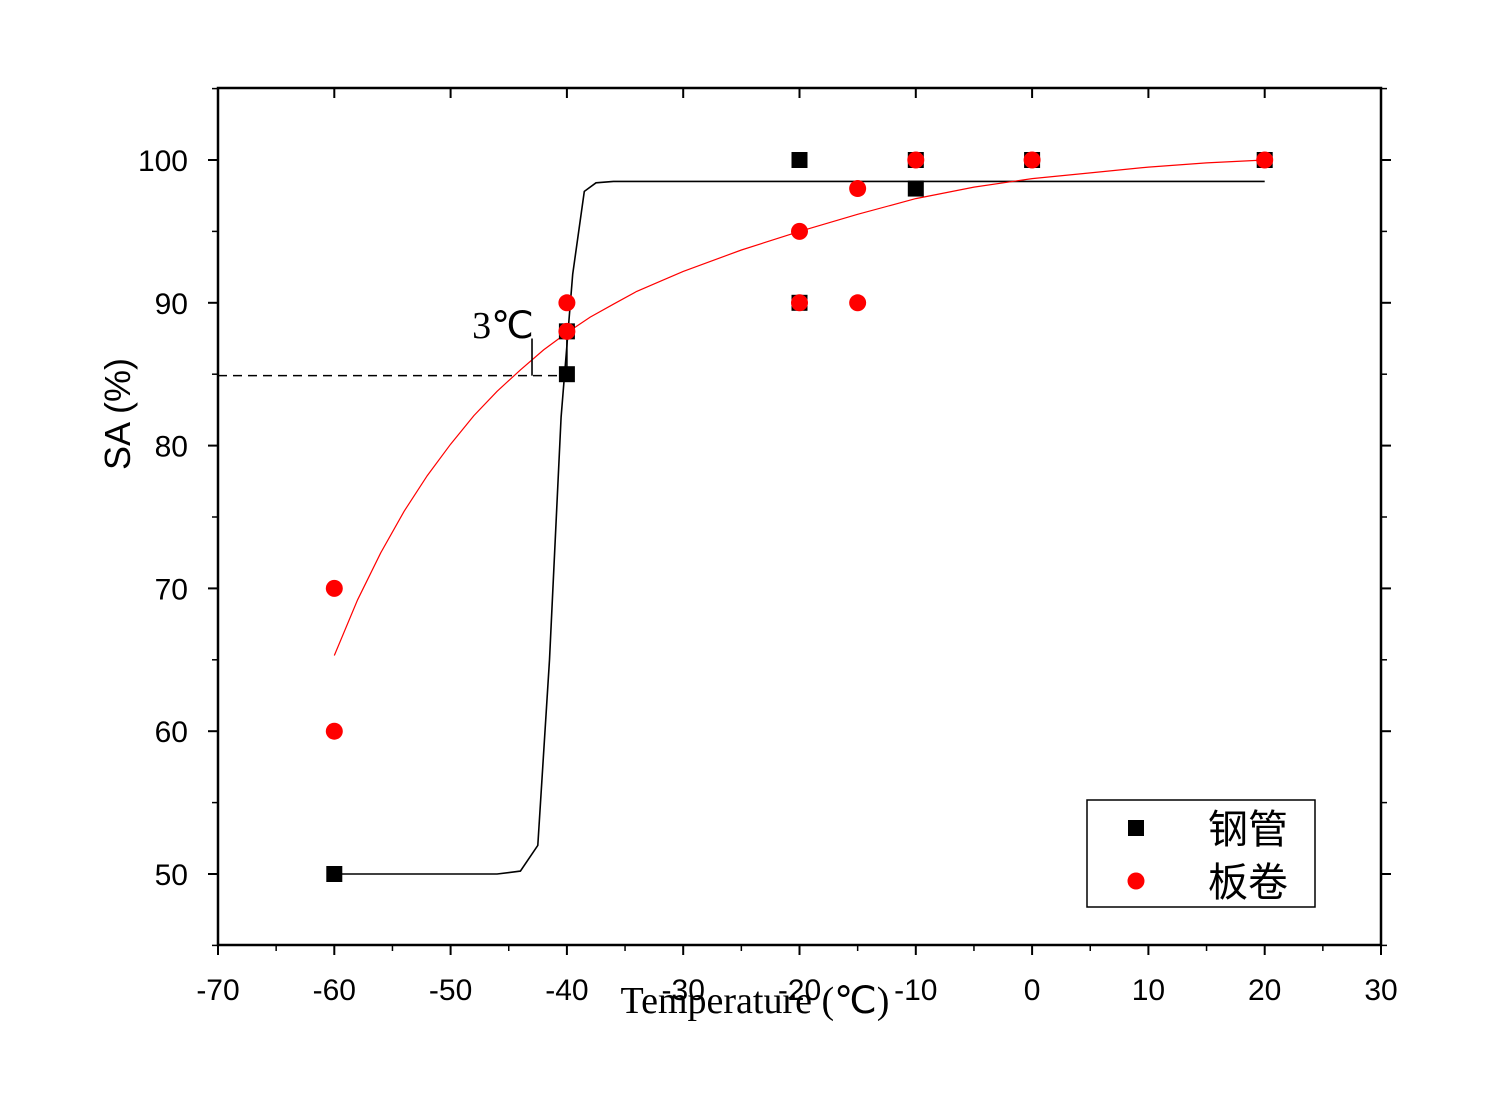  Describe the element at coordinates (171, 732) in the screenshot. I see `y-tick-label: 60` at that location.